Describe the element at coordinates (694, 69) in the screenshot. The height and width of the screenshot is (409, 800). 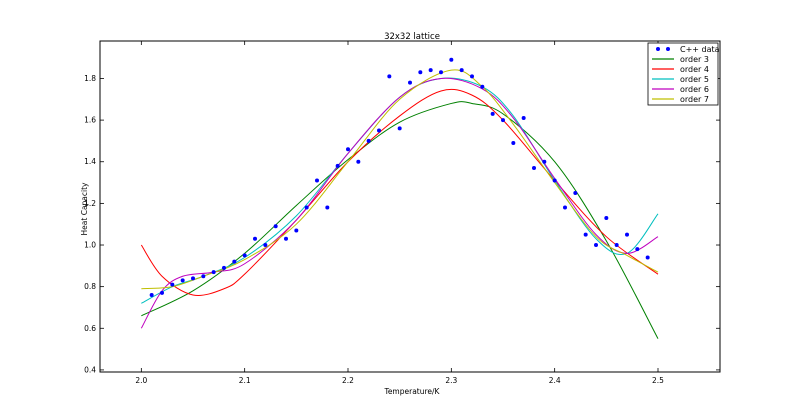
I see `legend-label: order 4` at that location.